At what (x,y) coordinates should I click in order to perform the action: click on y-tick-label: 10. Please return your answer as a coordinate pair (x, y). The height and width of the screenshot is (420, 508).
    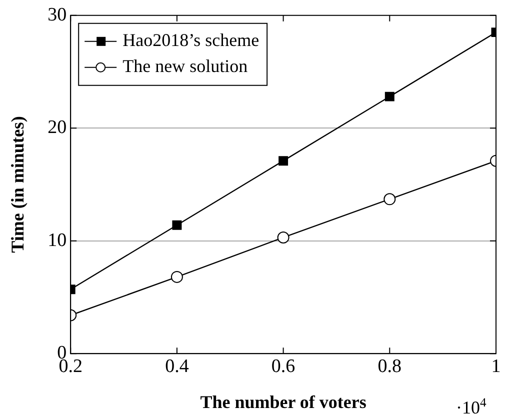
    Looking at the image, I should click on (57, 240).